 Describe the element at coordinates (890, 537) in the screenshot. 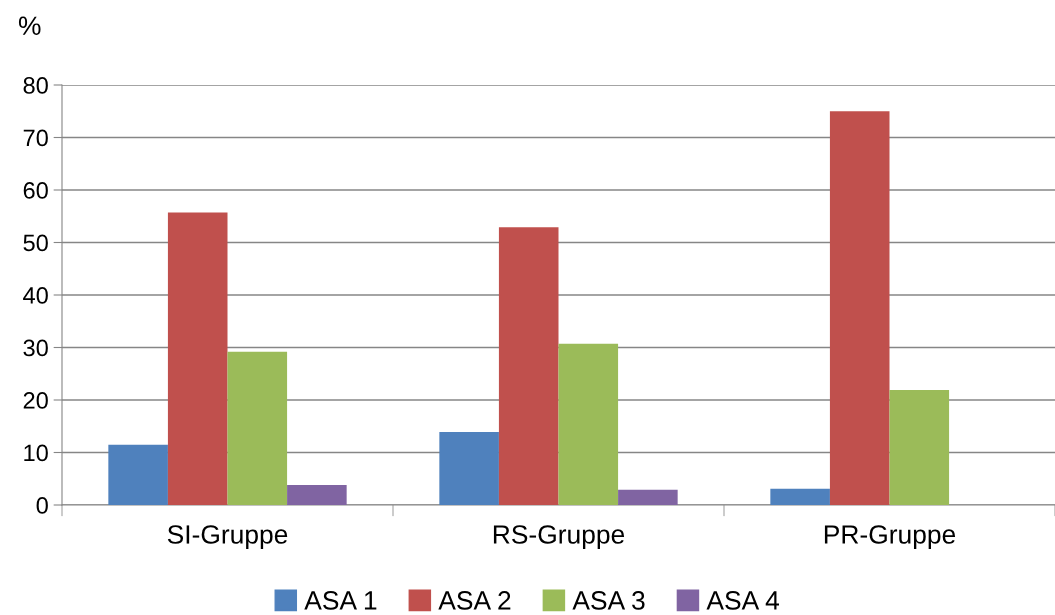

I see `x-tick-label: PR-Gruppe` at that location.